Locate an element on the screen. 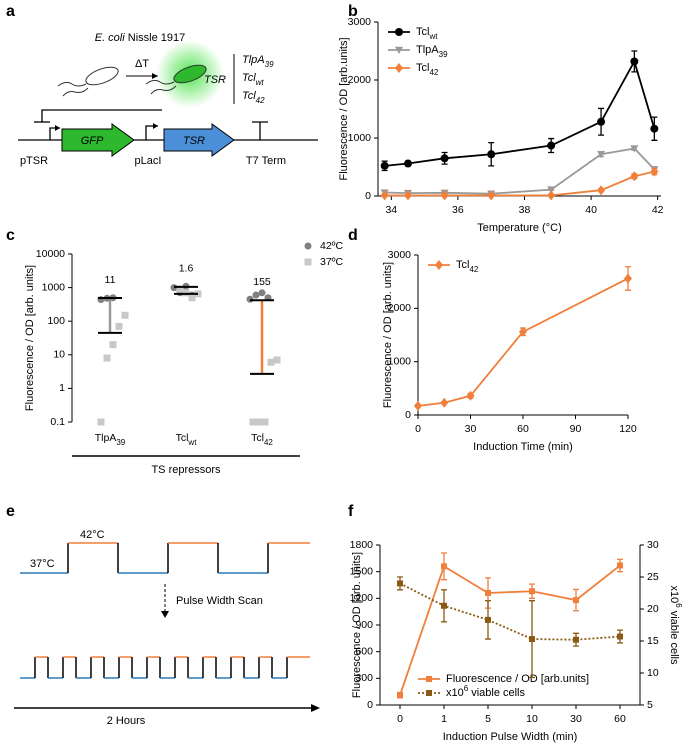 Image resolution: width=685 pixels, height=743 pixels. legend-label-part: 39 is located at coordinates (443, 54).